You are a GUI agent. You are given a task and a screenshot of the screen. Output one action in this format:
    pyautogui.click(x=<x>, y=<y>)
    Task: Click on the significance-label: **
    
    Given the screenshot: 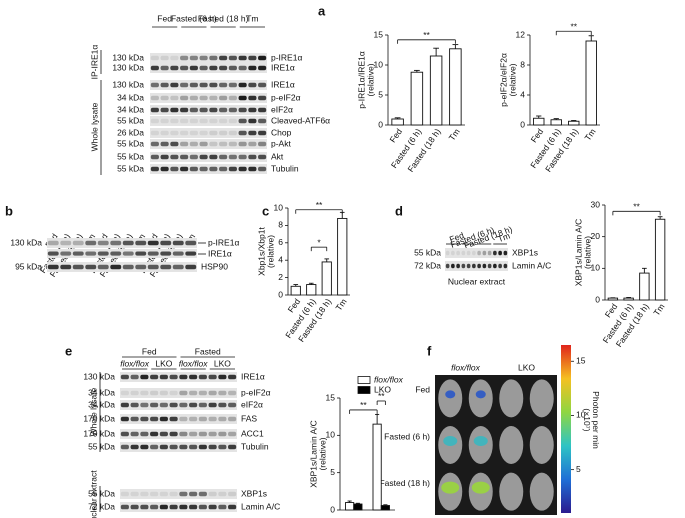 What is the action you would take?
    pyautogui.click(x=381, y=396)
    